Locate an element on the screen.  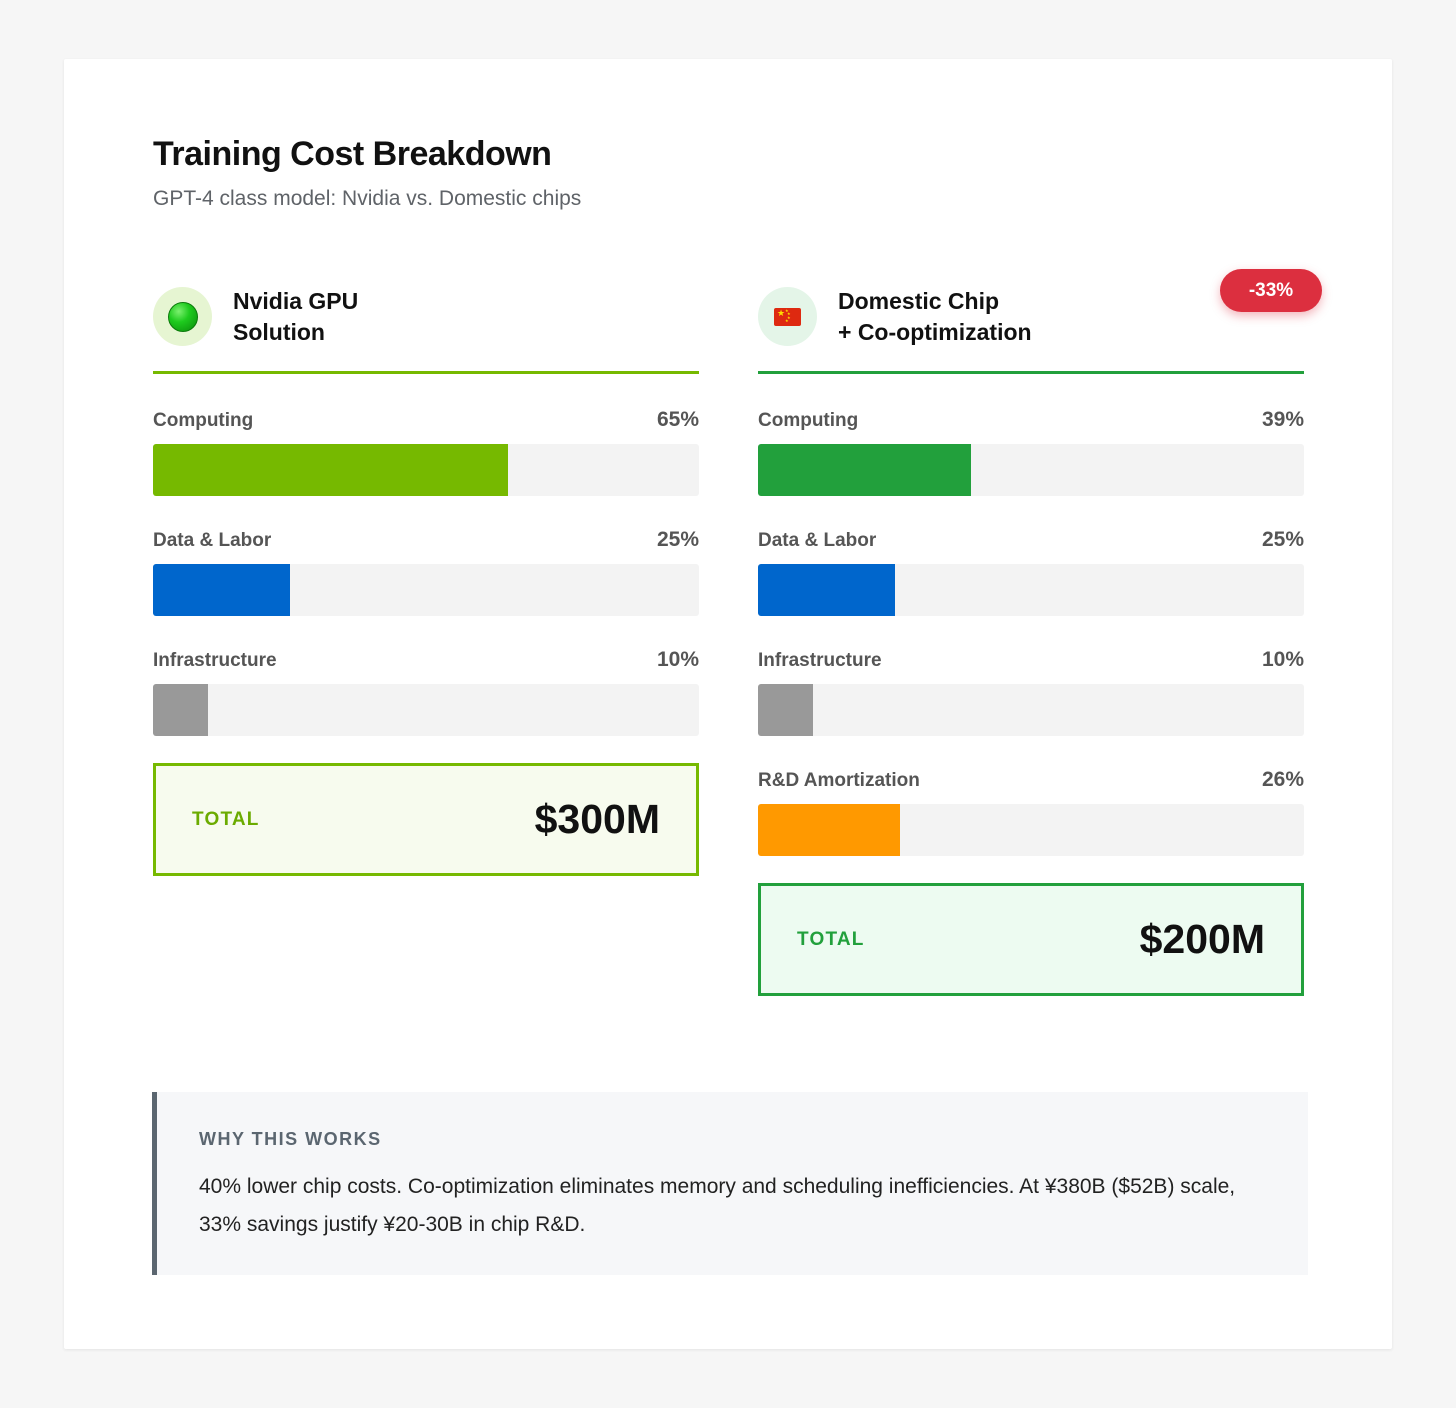
bar-value-label: 65% is located at coordinates (677, 419).